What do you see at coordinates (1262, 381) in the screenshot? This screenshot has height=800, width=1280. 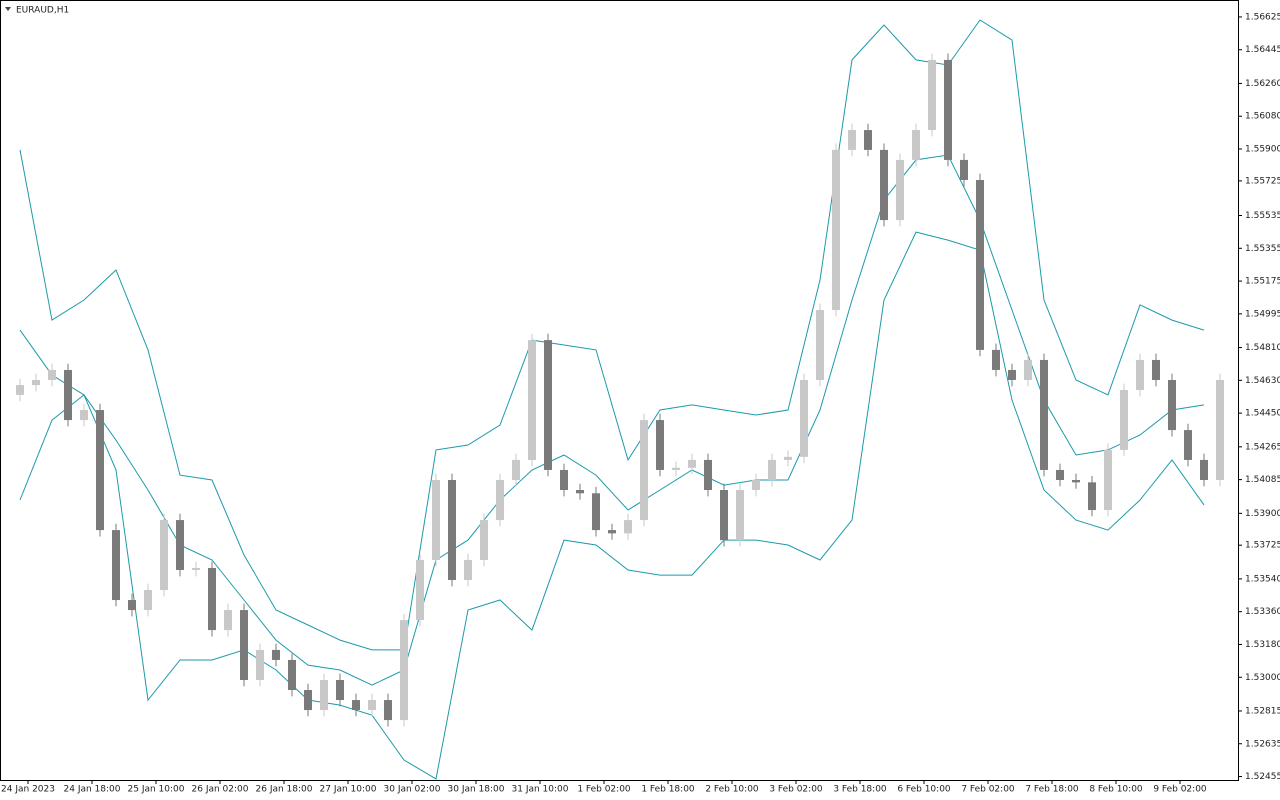 I see `y-tick-label: 1.54630` at bounding box center [1262, 381].